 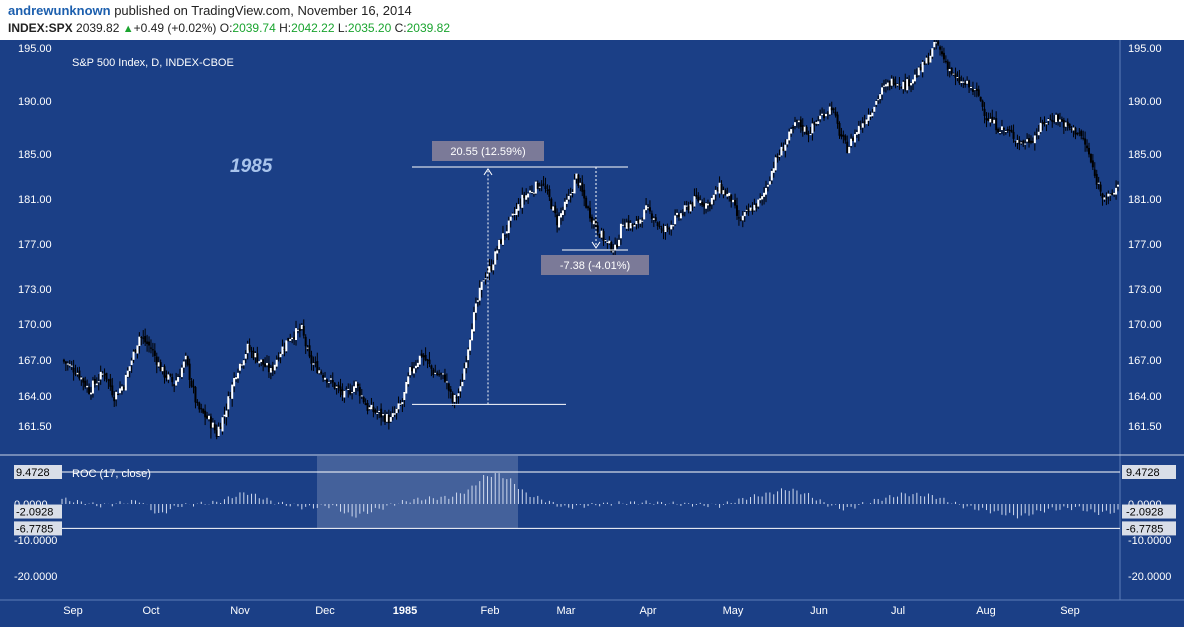 What do you see at coordinates (819, 611) in the screenshot?
I see `time-tick-label: Jun` at bounding box center [819, 611].